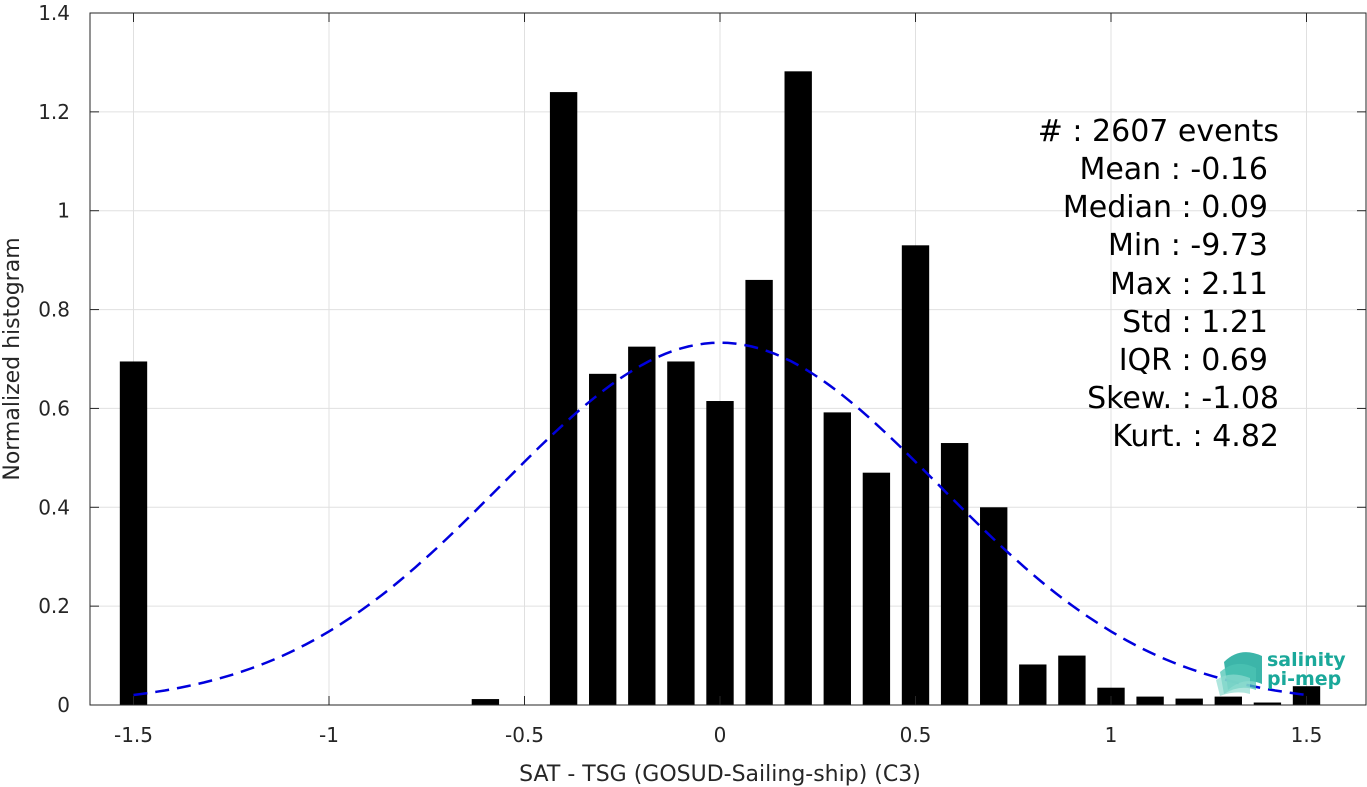  I want to click on x-tick-label: 1.5, so click(1307, 735).